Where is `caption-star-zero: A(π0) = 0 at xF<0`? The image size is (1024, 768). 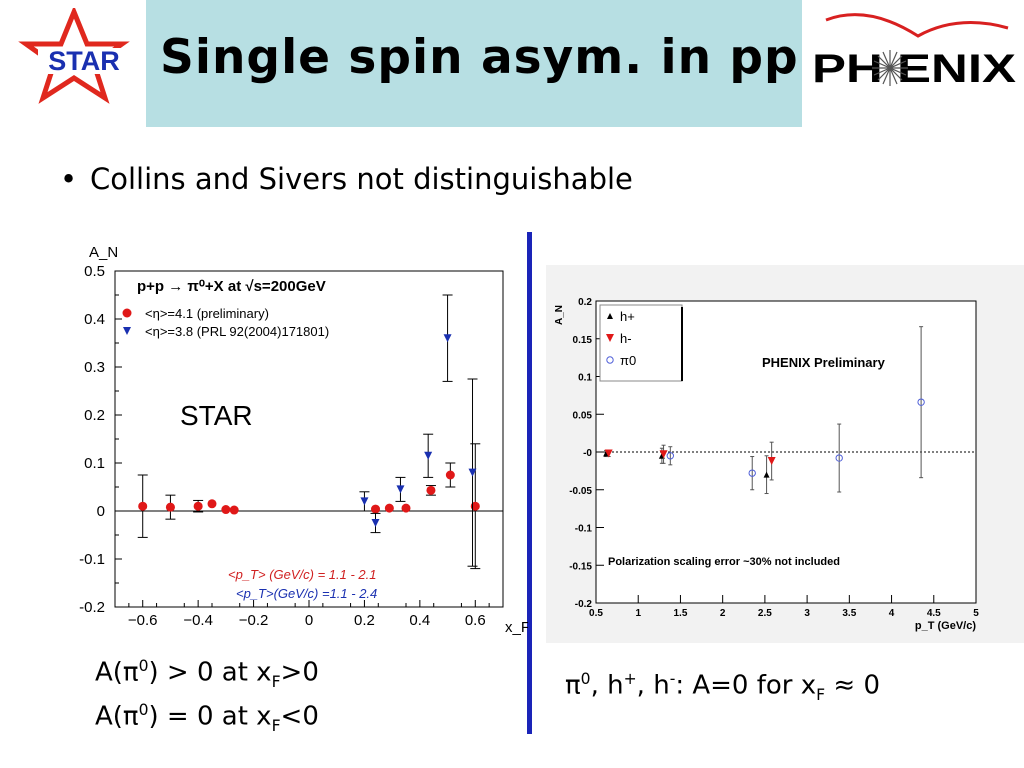
caption-star-zero: A(π0) = 0 at xF<0 is located at coordinates (207, 718).